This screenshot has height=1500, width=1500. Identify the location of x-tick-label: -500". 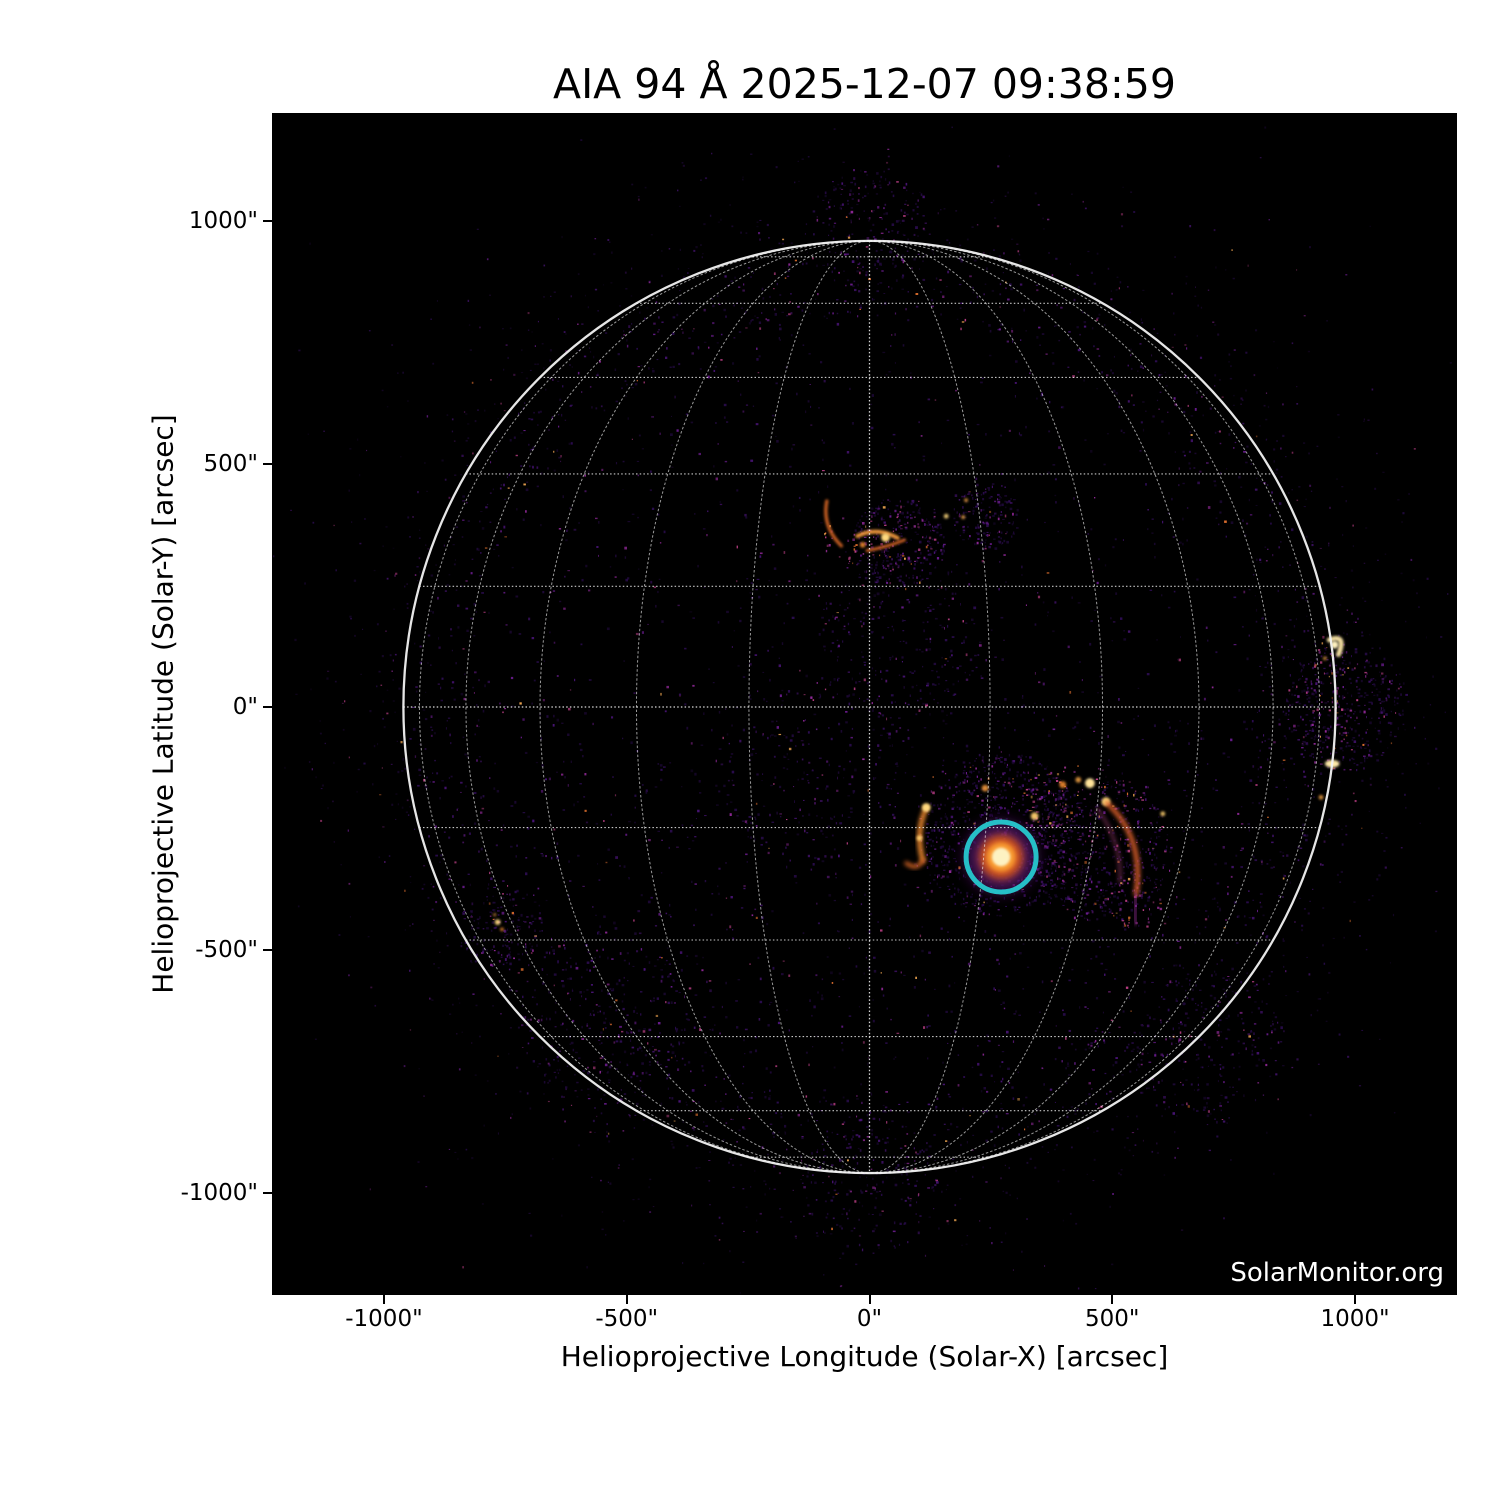
(627, 1319).